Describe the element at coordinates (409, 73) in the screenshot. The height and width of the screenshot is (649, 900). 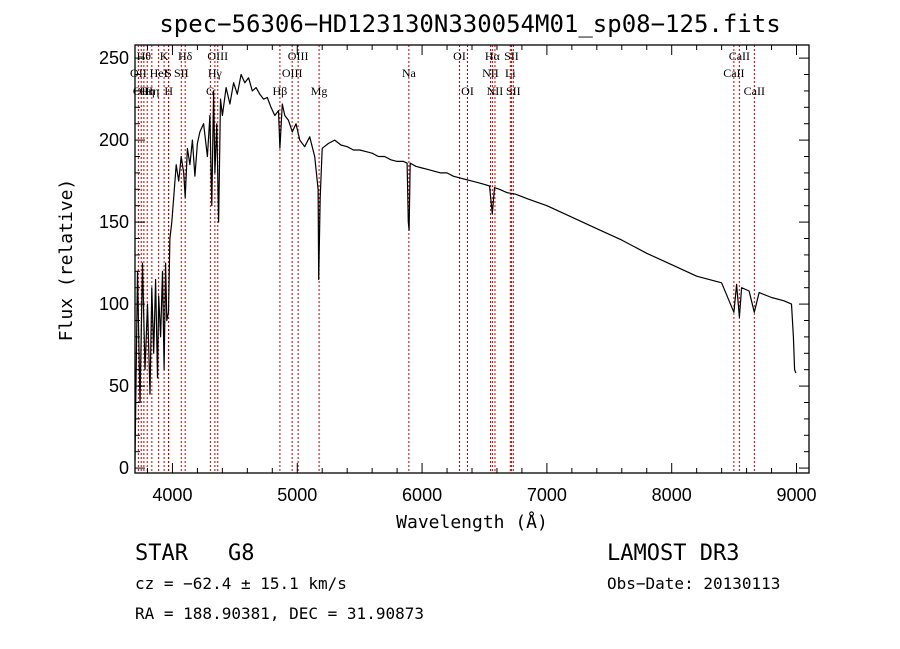
I see `spectral-line-label: Na` at that location.